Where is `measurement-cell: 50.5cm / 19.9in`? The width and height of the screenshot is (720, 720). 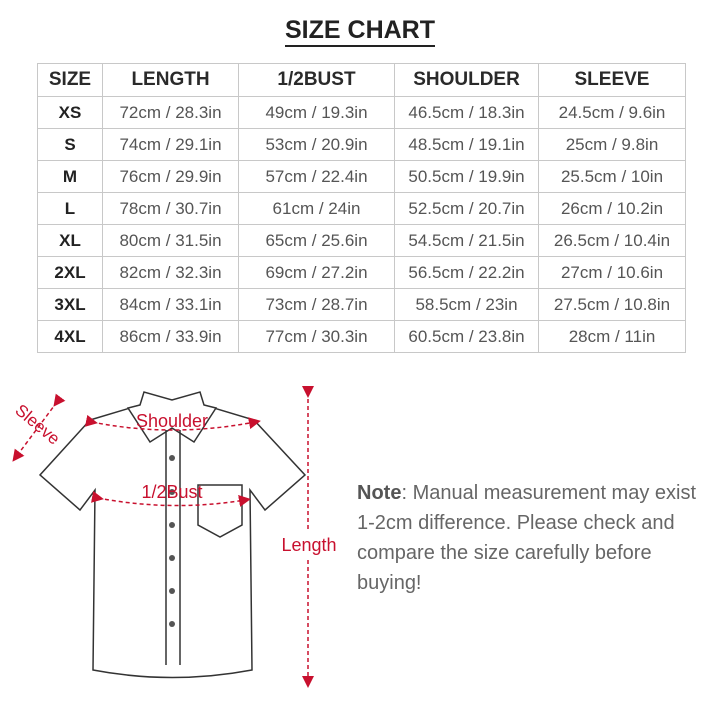 measurement-cell: 50.5cm / 19.9in is located at coordinates (466, 176).